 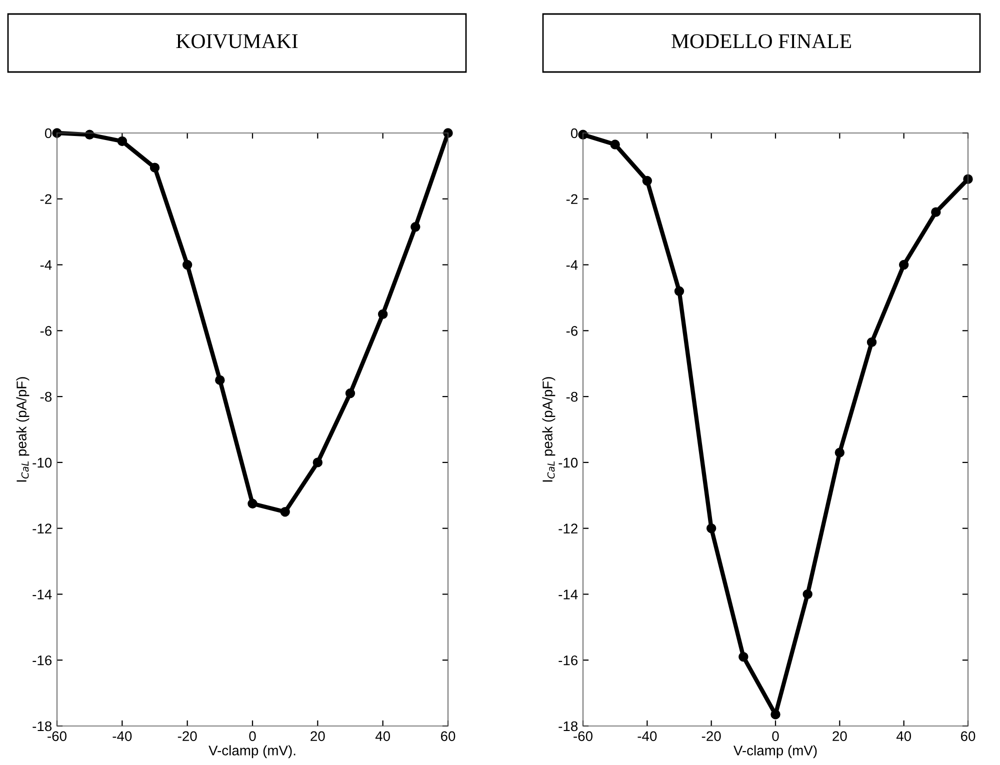 What do you see at coordinates (775, 751) in the screenshot?
I see `x-axis-title: V-clamp (mV)` at bounding box center [775, 751].